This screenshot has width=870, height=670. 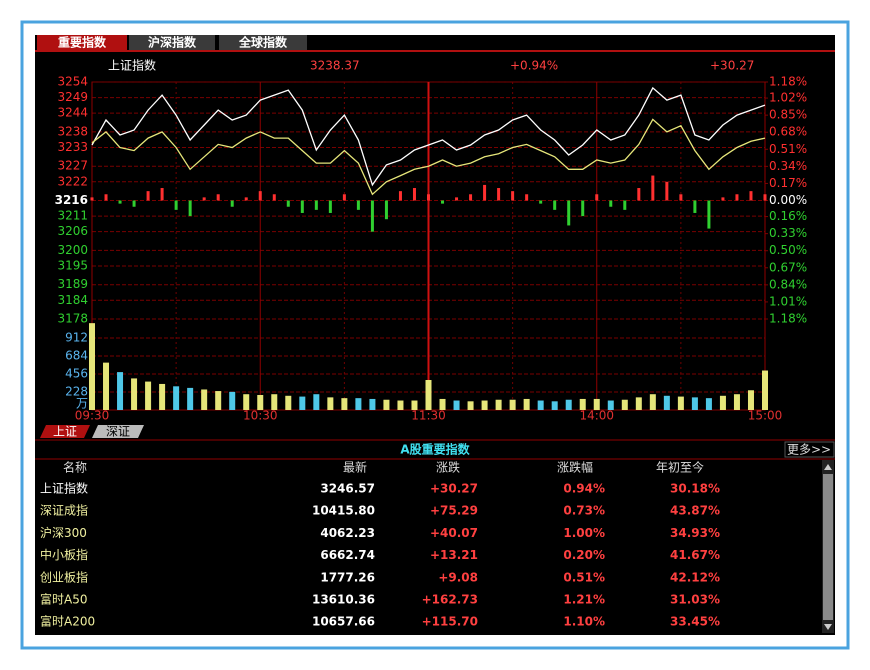 What do you see at coordinates (72, 166) in the screenshot?
I see `y-tick-label: 3227` at bounding box center [72, 166].